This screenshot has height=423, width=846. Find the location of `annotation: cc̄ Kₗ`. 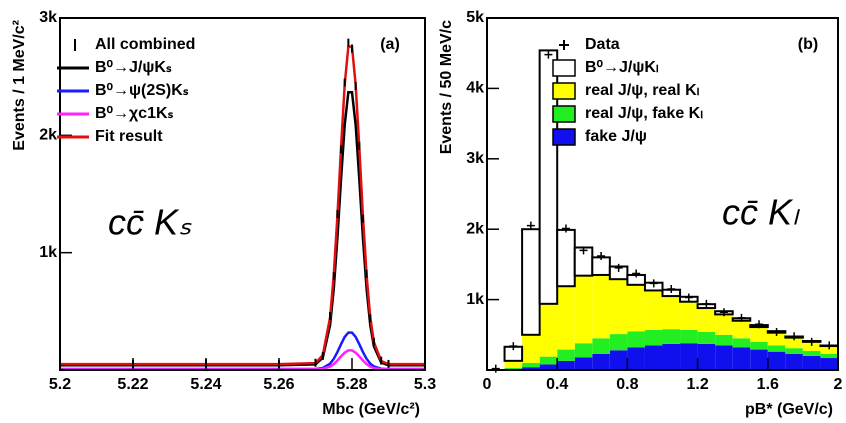

annotation: cc̄ Kₗ is located at coordinates (761, 212).